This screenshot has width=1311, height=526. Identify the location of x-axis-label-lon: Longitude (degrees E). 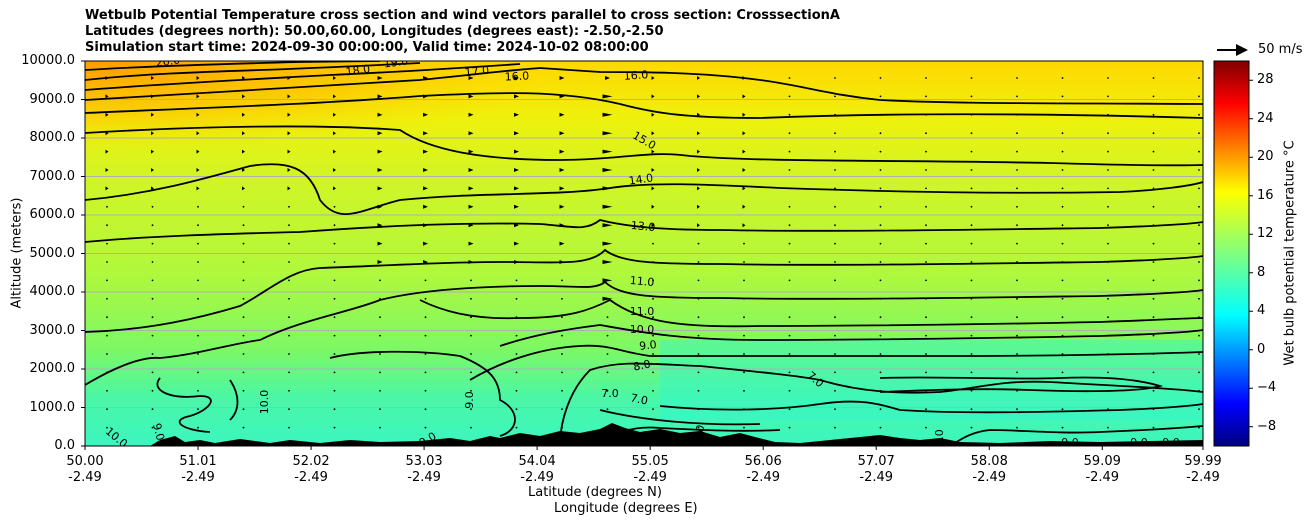
(626, 508).